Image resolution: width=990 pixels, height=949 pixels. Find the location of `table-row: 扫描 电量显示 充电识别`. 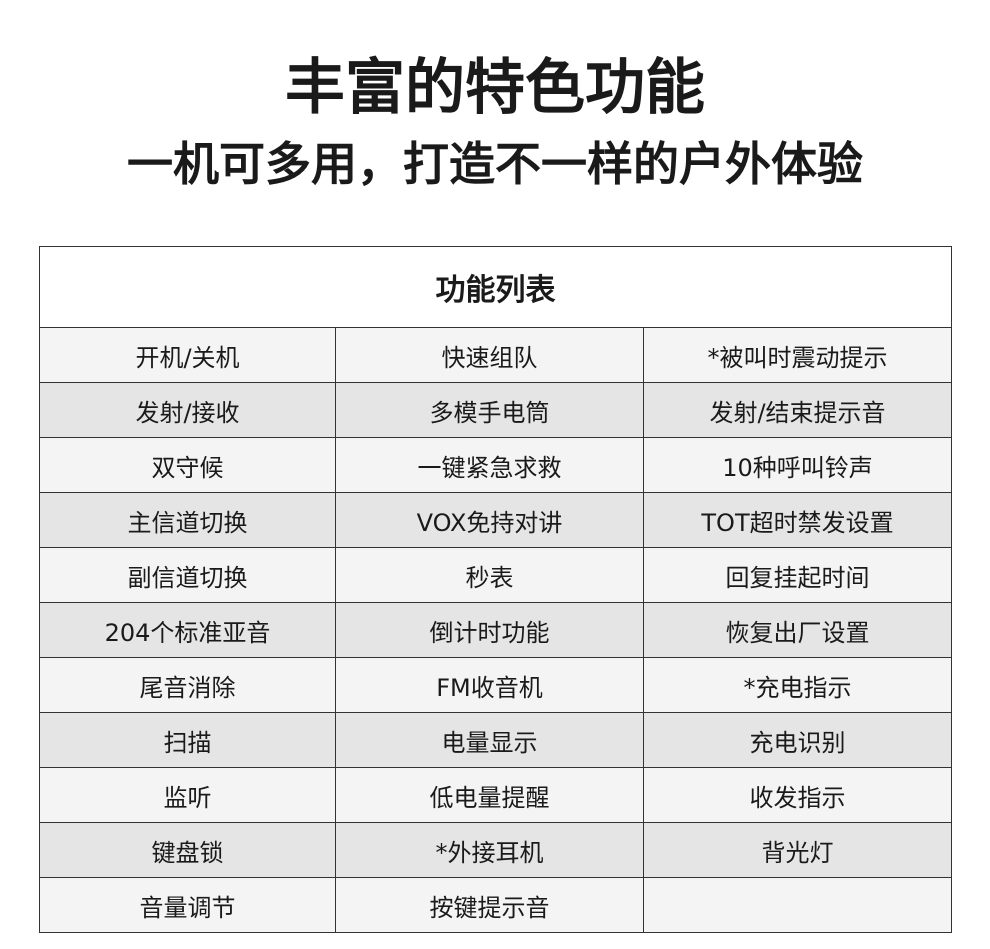

table-row: 扫描 电量显示 充电识别 is located at coordinates (496, 740).